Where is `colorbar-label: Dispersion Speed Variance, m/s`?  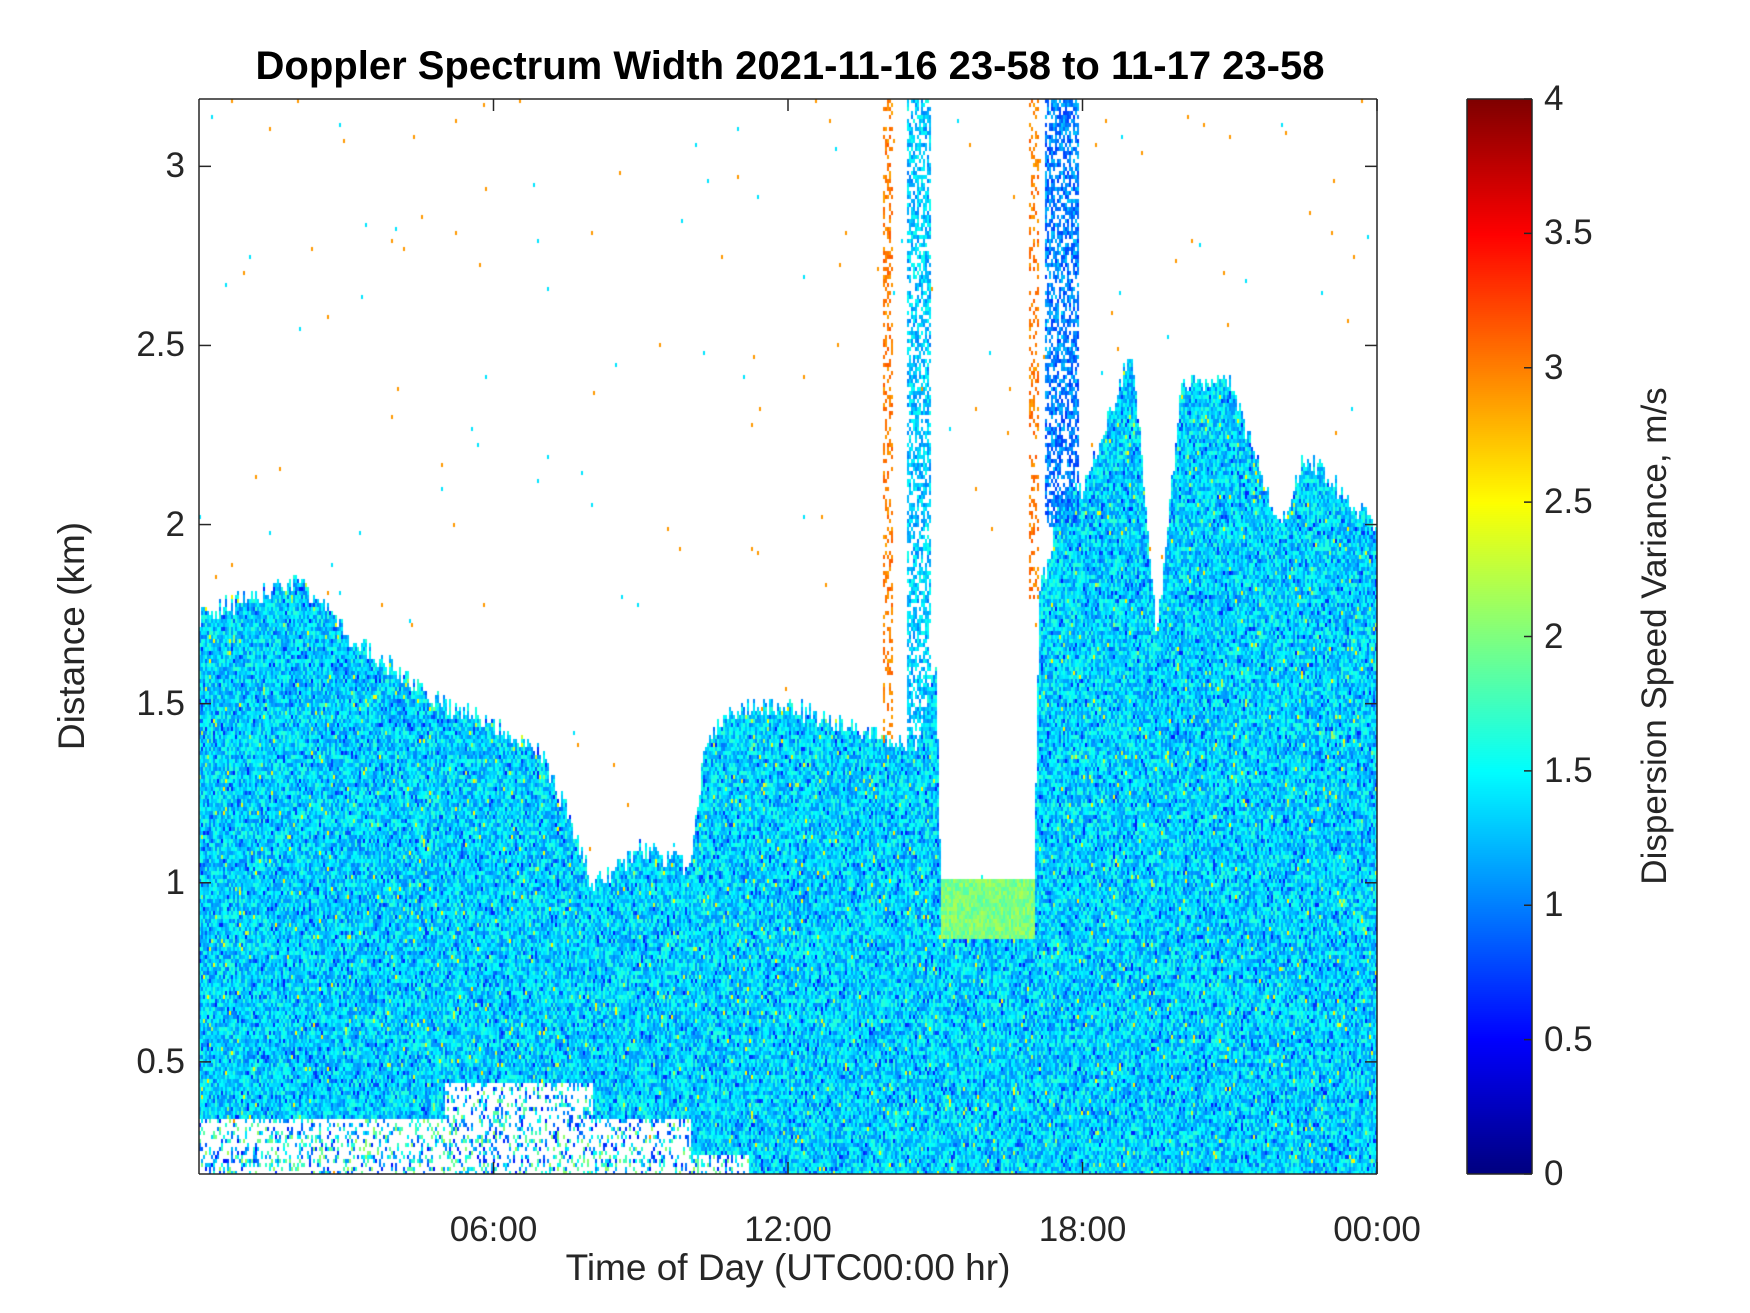
colorbar-label: Dispersion Speed Variance, m/s is located at coordinates (1654, 636).